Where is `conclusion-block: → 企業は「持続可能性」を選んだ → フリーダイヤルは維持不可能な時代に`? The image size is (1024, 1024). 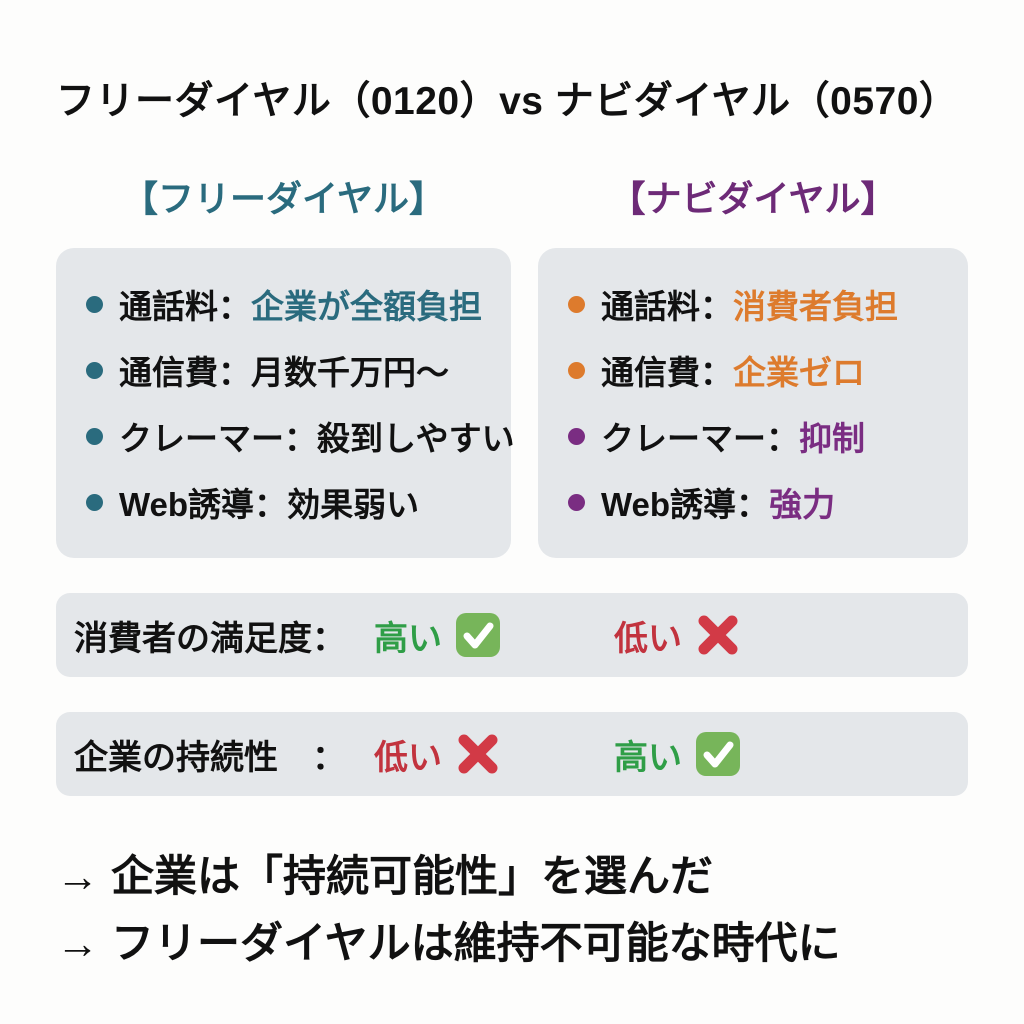 conclusion-block: → 企業は「持続可能性」を選んだ → フリーダイヤルは維持不可能な時代に is located at coordinates (512, 911).